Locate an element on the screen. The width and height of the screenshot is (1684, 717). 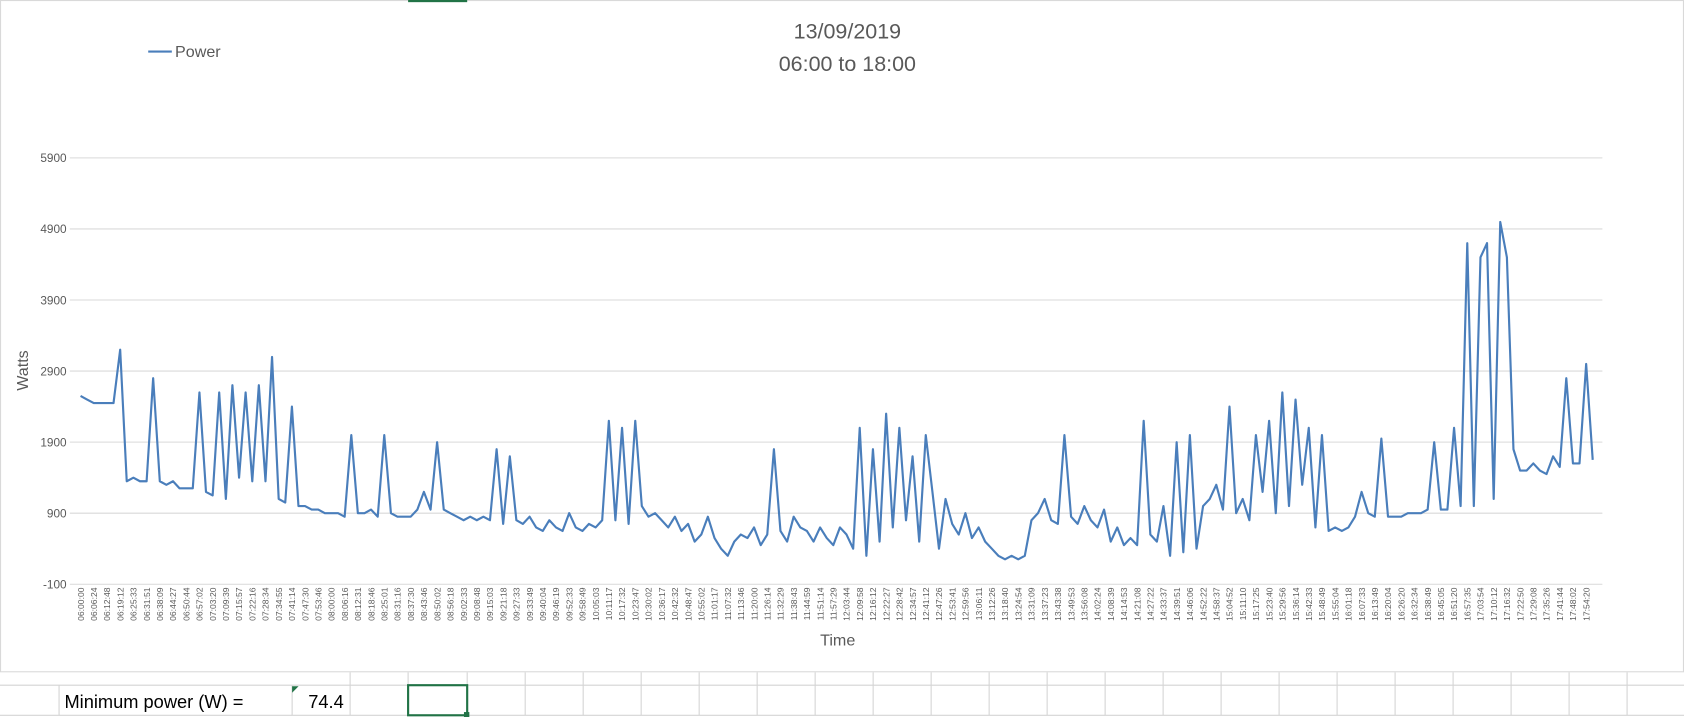
x-tick-label: 13:43:38 is located at coordinates (1058, 604).